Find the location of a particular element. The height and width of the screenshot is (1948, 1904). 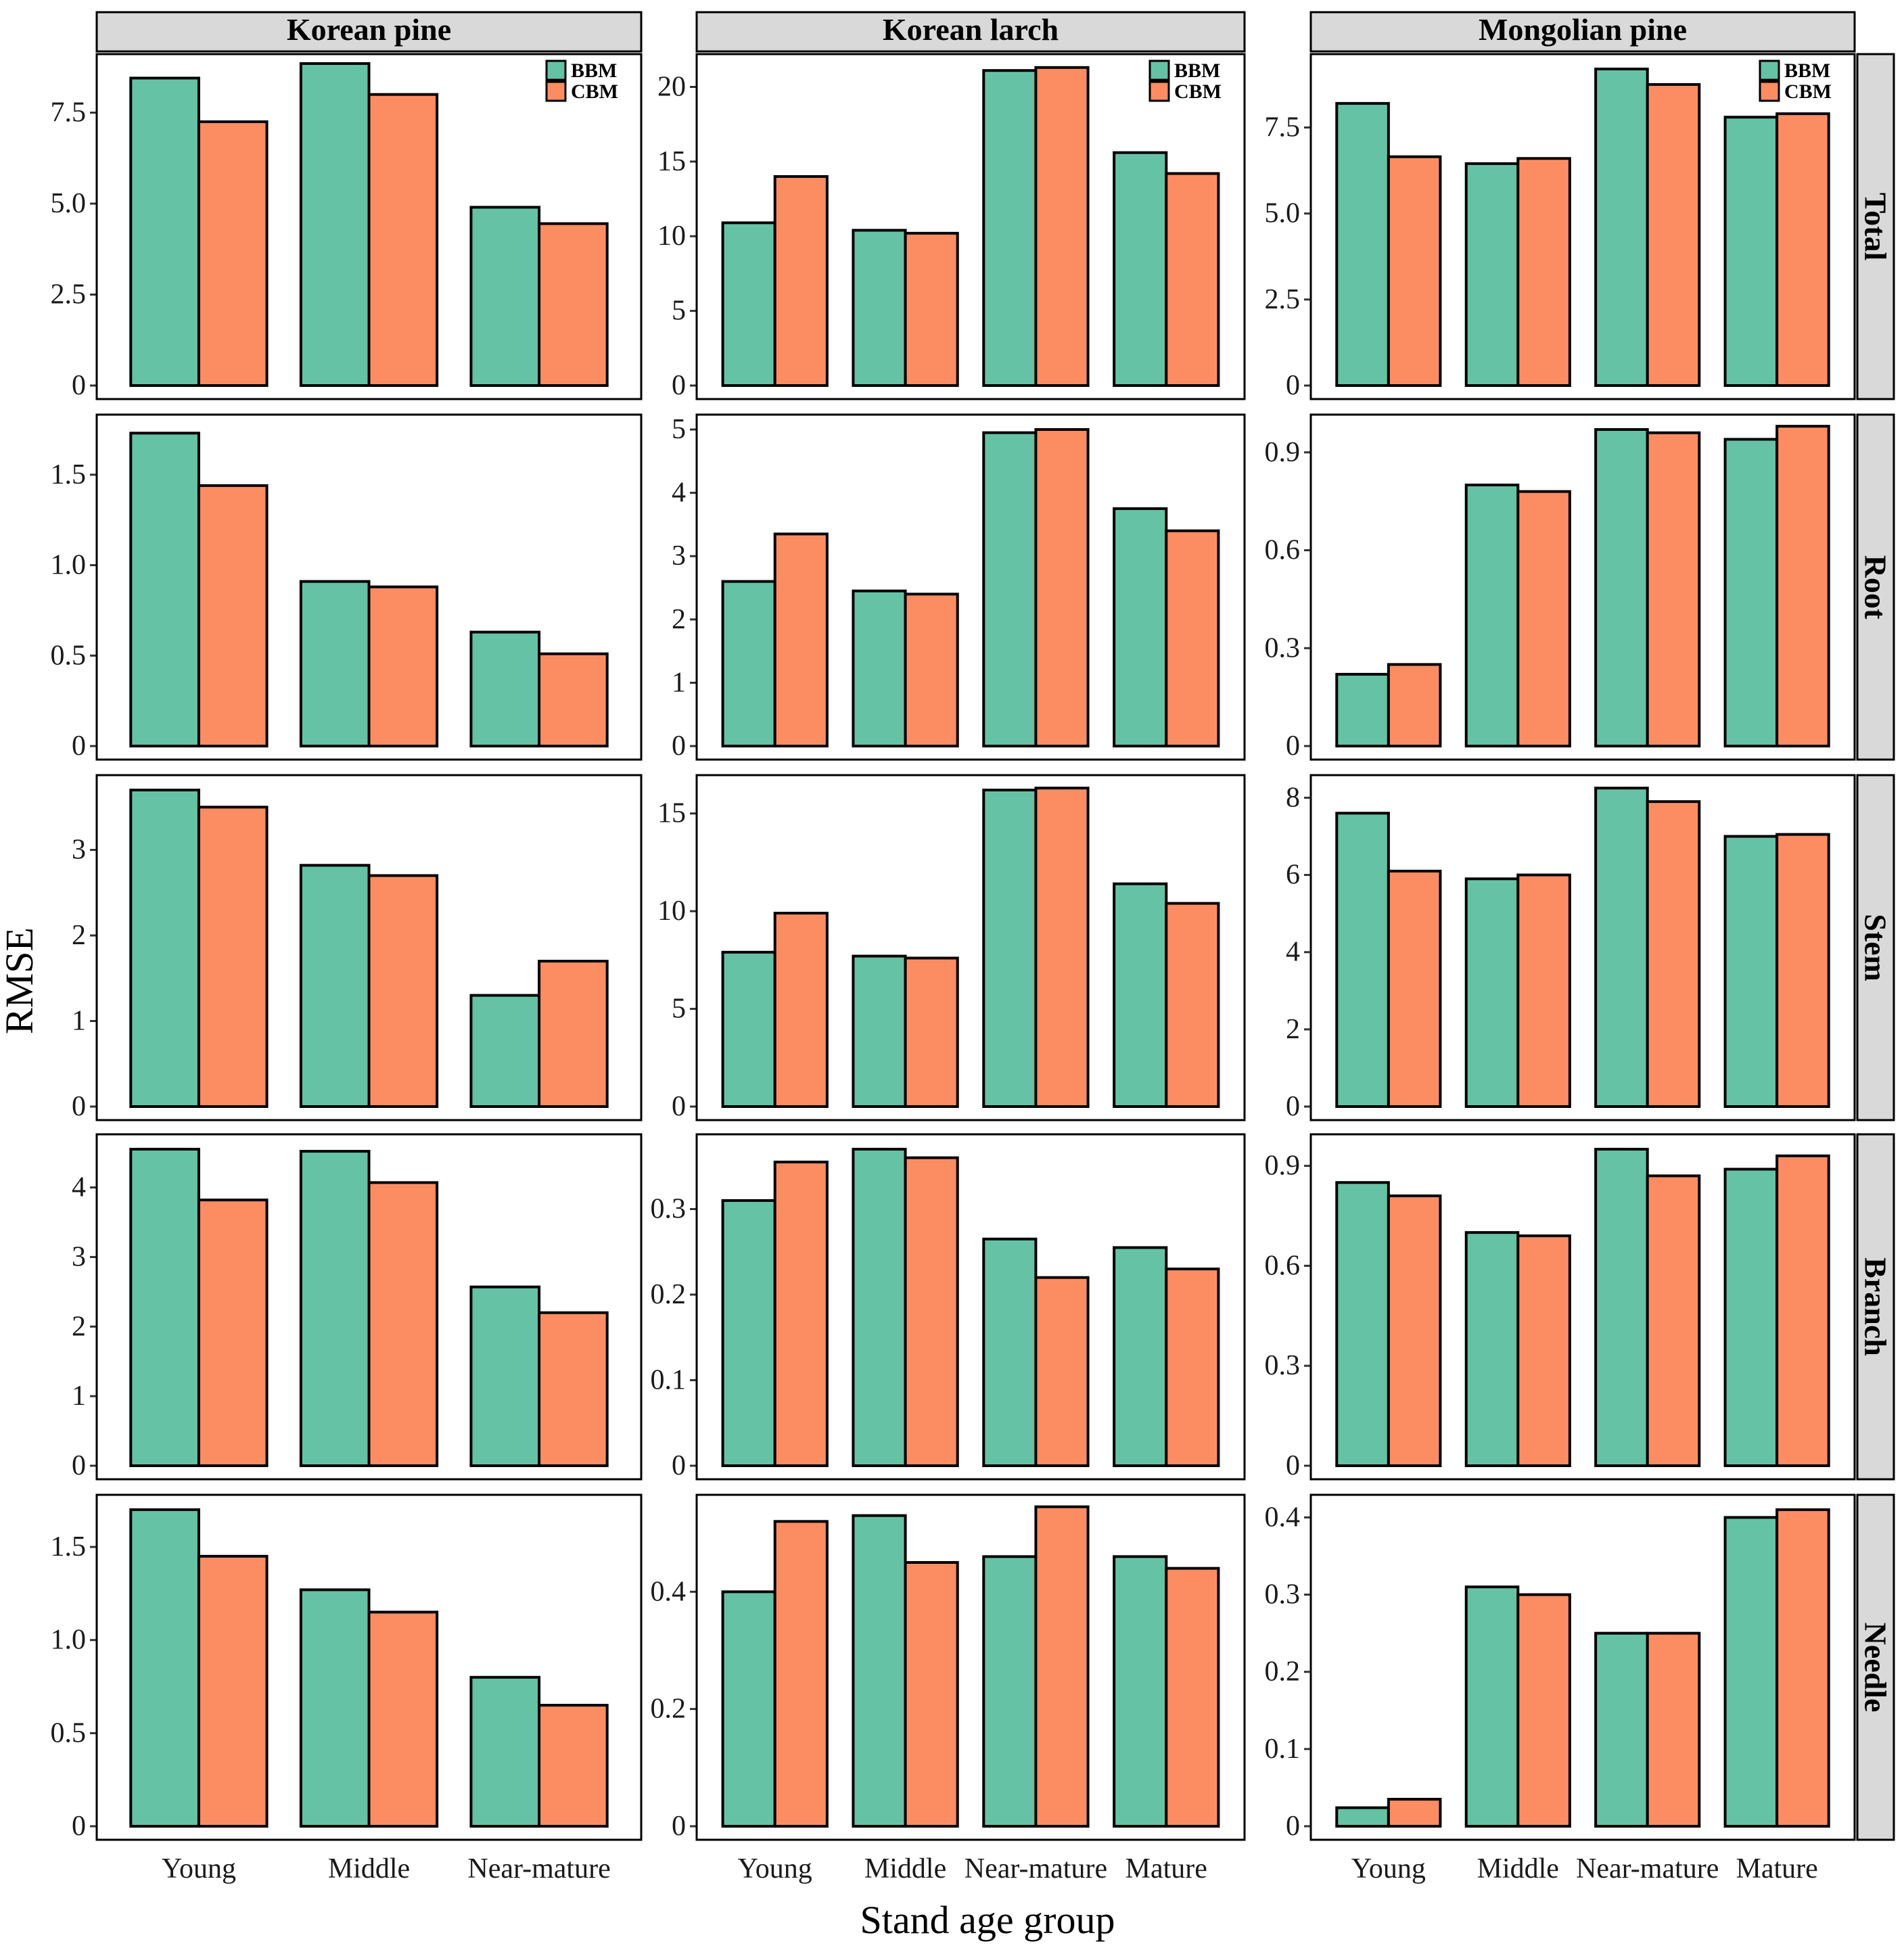

panel-korean-pine-total: 0 2.5 5.0 7.5 is located at coordinates (347, 227).